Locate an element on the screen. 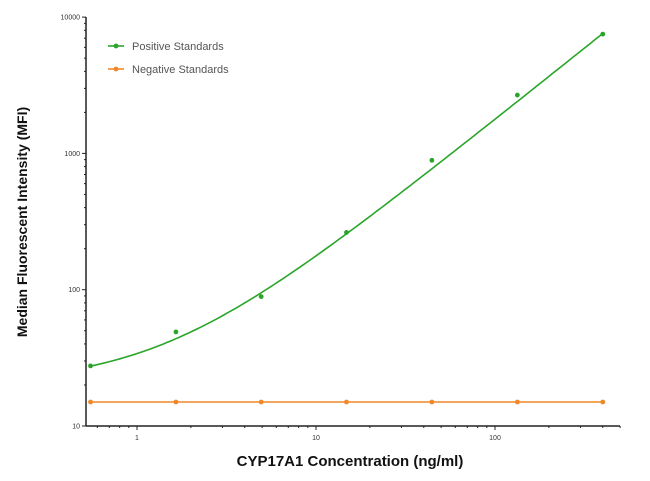 Image resolution: width=650 pixels, height=481 pixels. y-axis-title: Median Fluorescent Intensity (MFI) is located at coordinates (22, 222).